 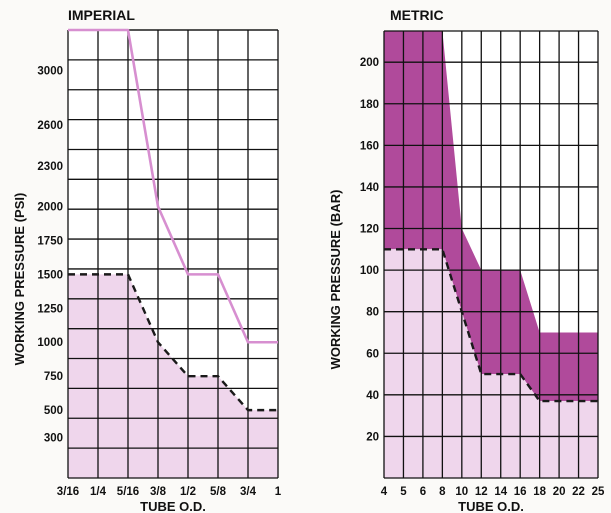 What do you see at coordinates (128, 492) in the screenshot?
I see `panel-1-x-tick-label: 5/16` at bounding box center [128, 492].